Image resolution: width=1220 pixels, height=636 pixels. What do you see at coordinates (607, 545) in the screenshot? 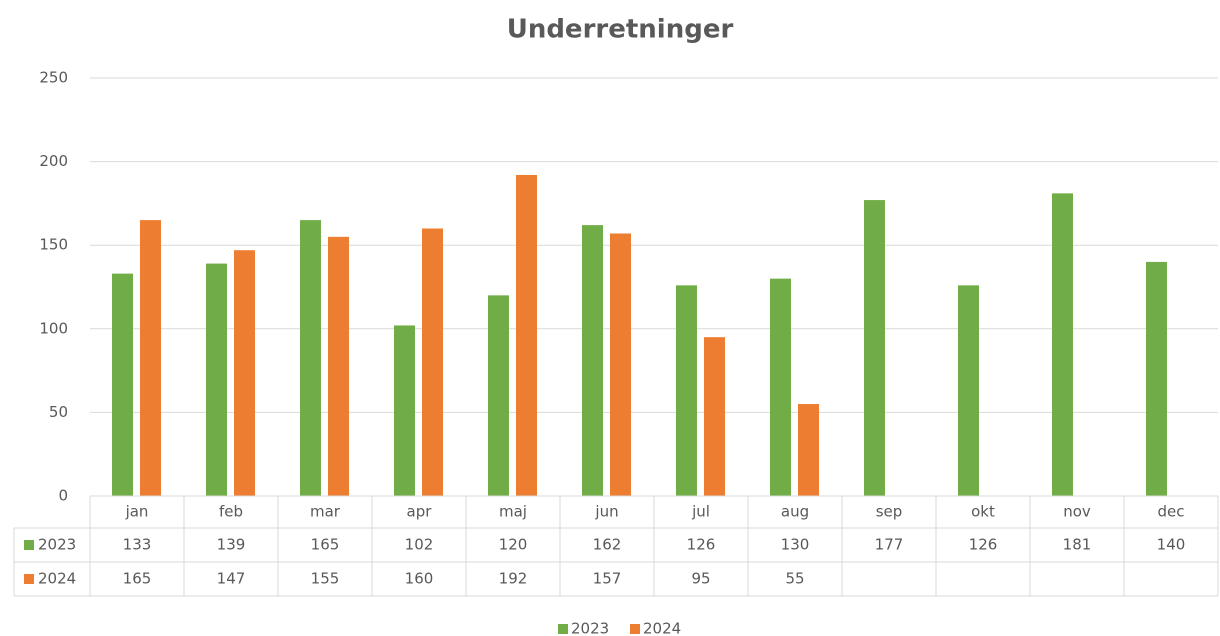
I see `table-value: 162` at bounding box center [607, 545].